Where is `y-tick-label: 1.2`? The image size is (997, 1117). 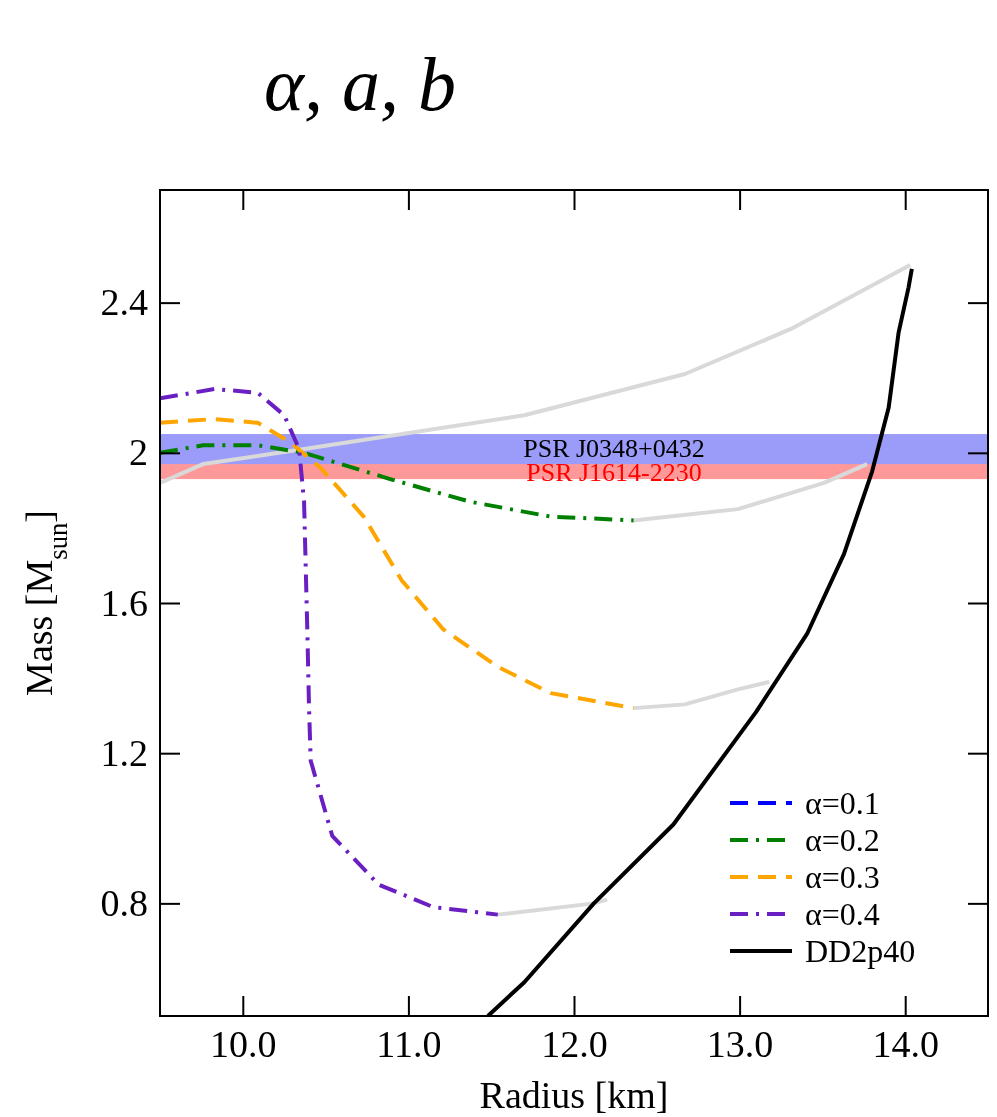
y-tick-label: 1.2 is located at coordinates (124, 752).